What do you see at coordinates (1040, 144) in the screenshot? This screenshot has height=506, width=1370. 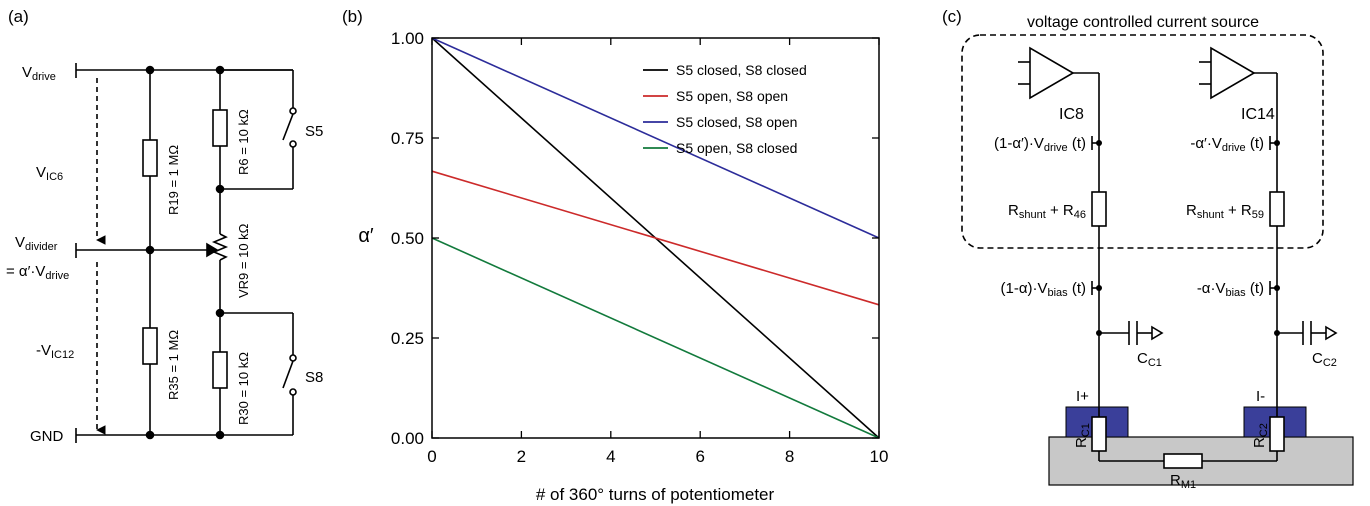 I see `left-drive-label: (1-α′)·Vdrive (t)` at bounding box center [1040, 144].